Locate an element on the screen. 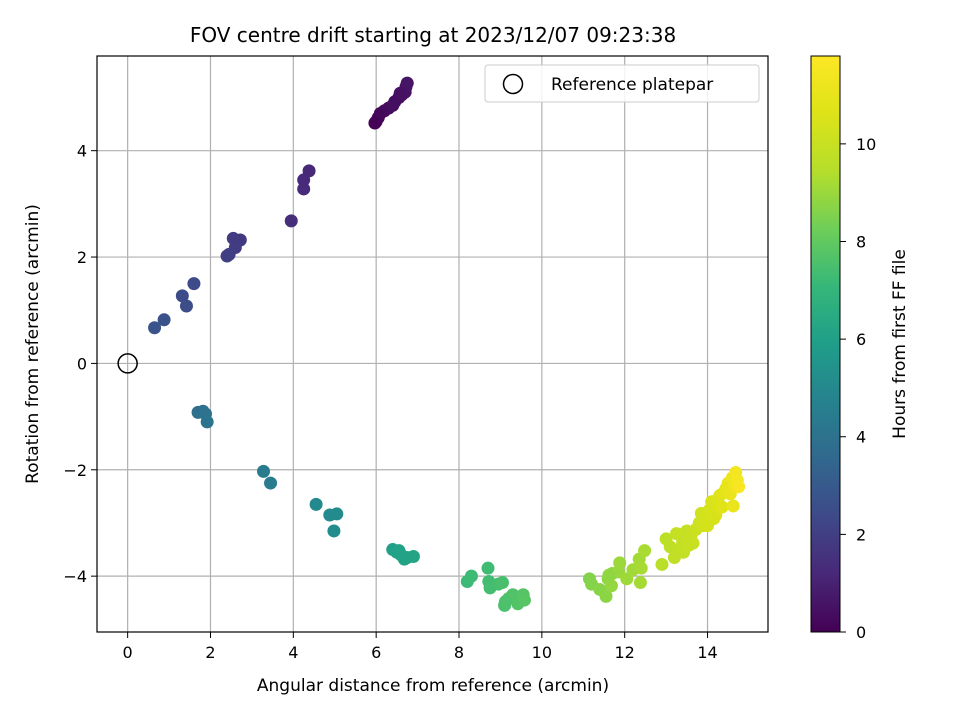 This screenshot has width=960, height=720. reference-marker is located at coordinates (127, 363).